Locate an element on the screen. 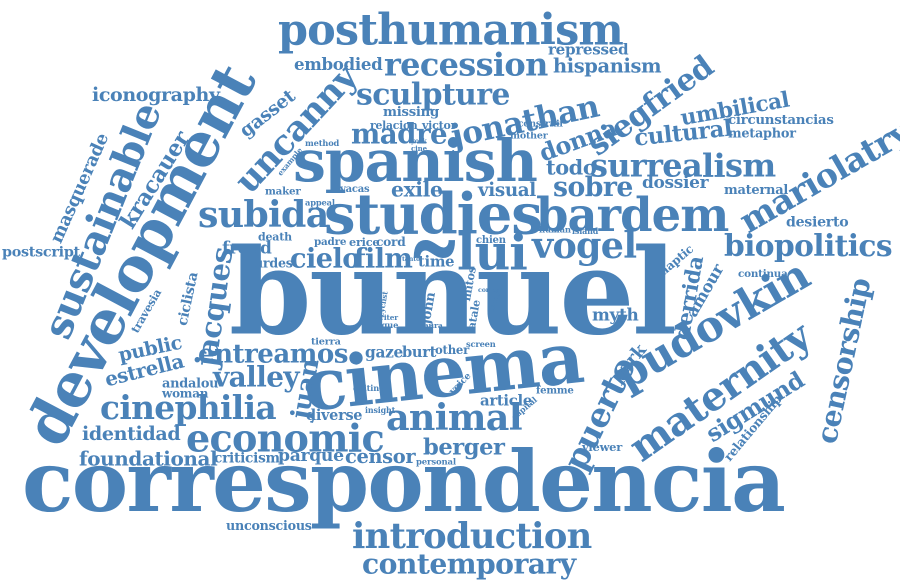 This screenshot has height=580, width=900. word-human: human is located at coordinates (554, 230).